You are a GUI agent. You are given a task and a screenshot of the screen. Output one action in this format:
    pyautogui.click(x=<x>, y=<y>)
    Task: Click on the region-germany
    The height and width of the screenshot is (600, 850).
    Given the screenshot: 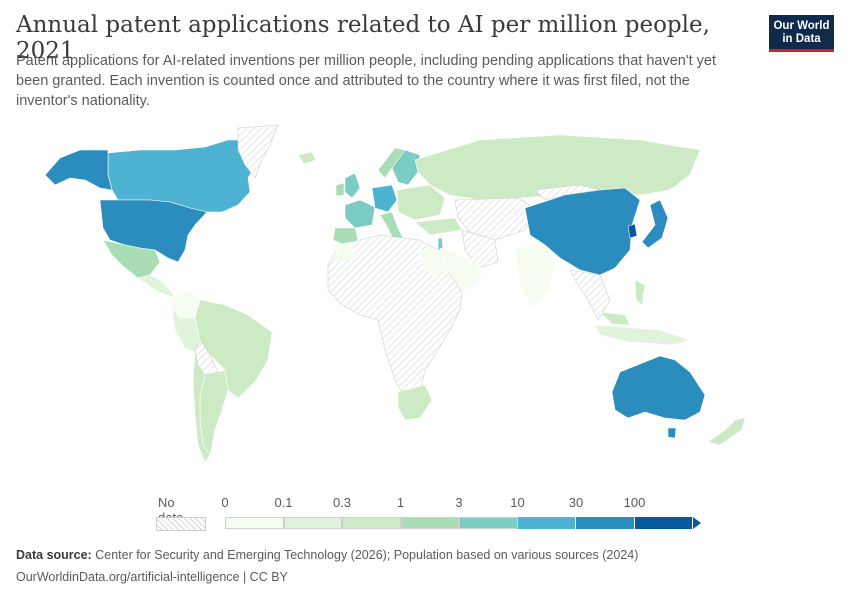 What is the action you would take?
    pyautogui.click(x=384, y=198)
    